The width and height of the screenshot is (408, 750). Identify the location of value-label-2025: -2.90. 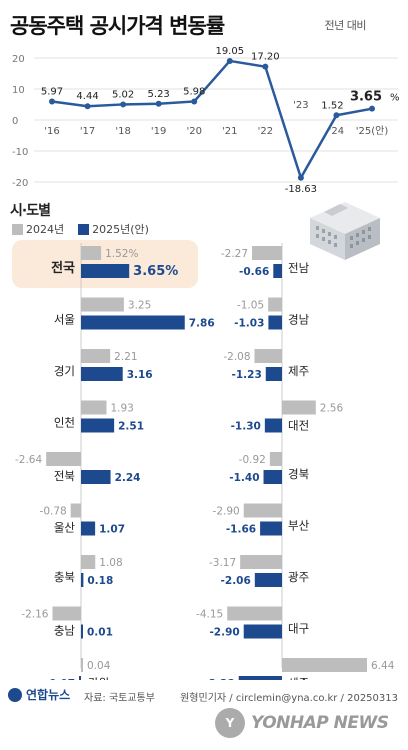
(224, 633).